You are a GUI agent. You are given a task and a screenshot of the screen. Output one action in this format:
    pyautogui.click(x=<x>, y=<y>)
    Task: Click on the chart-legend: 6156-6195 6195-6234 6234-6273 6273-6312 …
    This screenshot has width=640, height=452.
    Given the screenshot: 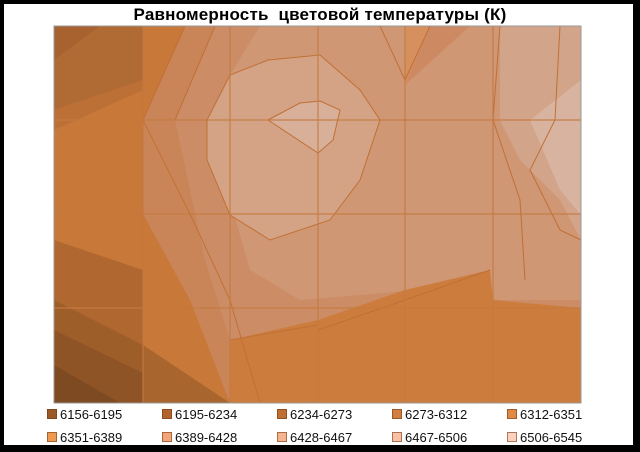 What is the action you would take?
    pyautogui.click(x=337, y=425)
    